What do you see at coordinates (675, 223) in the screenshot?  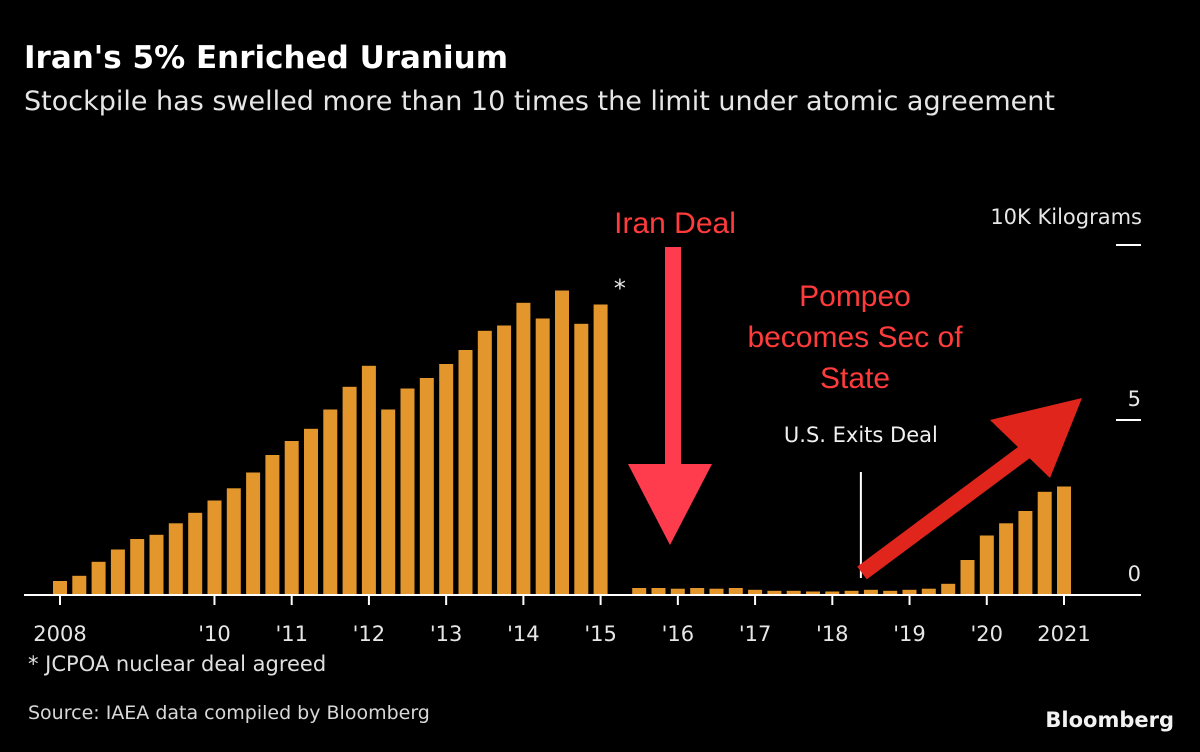 I see `iran-deal-annotation: Iran Deal` at bounding box center [675, 223].